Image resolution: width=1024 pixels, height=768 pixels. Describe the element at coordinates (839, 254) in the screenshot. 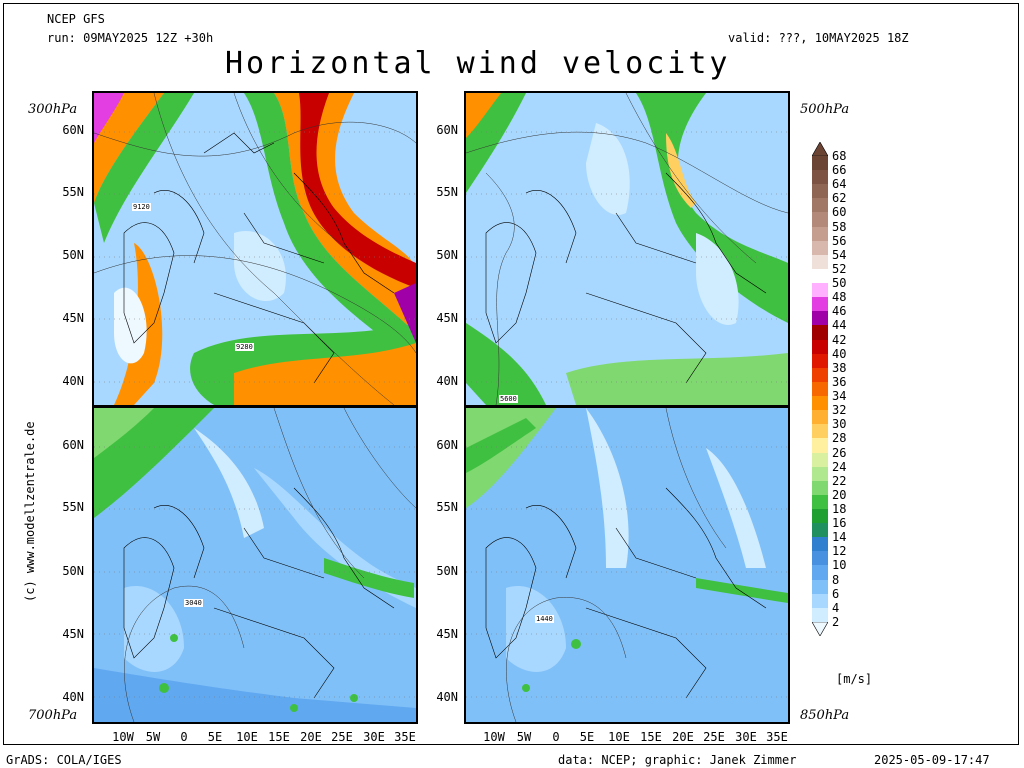

I see `colorbar-label: 54` at that location.